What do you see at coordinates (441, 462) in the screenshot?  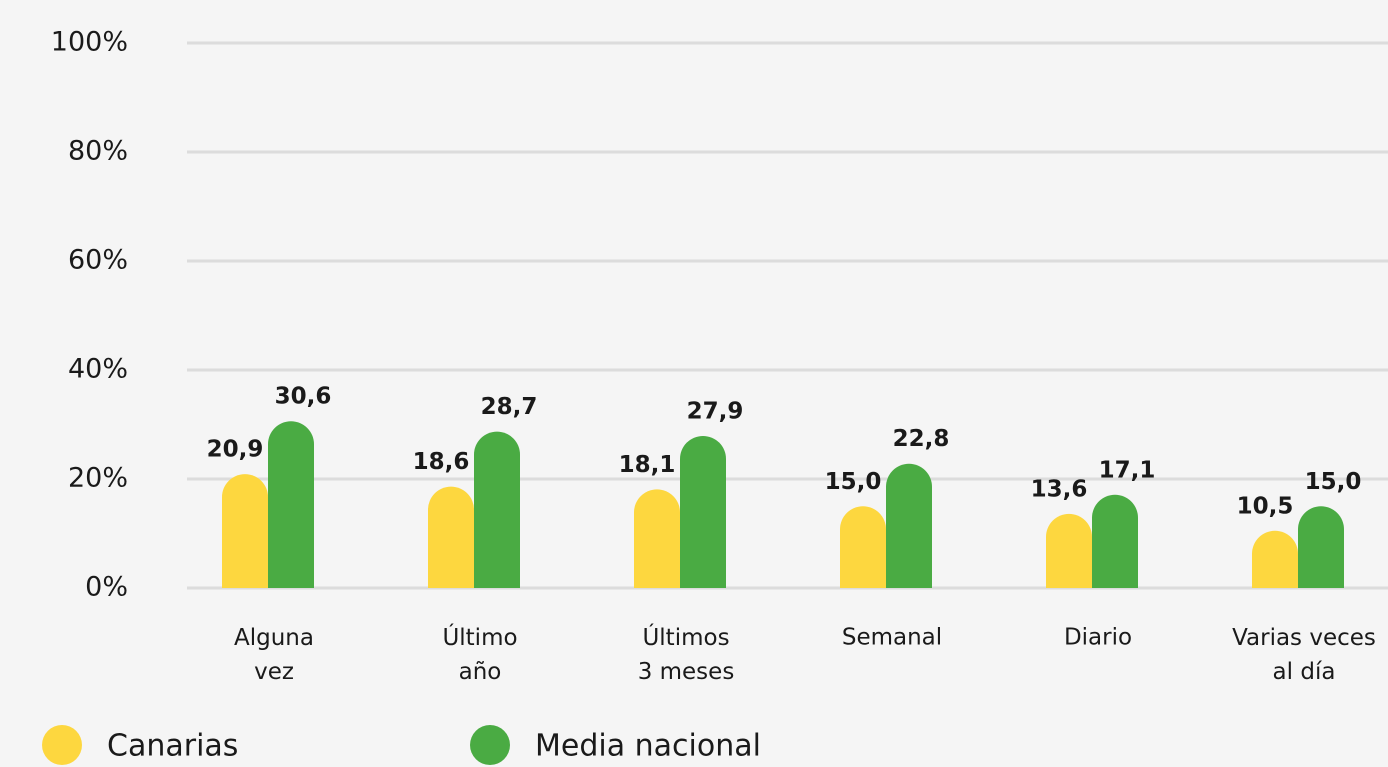 I see `value-label: 18,6` at bounding box center [441, 462].